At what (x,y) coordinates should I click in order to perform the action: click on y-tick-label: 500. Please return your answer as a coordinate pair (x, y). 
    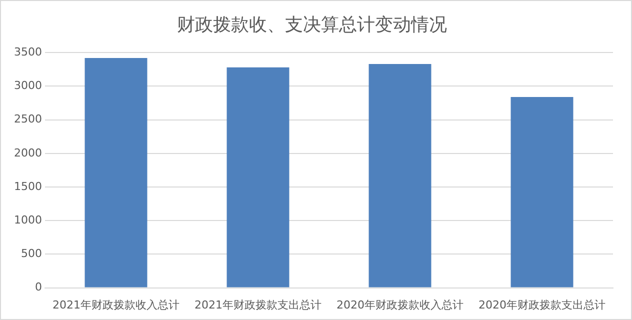
    Looking at the image, I should click on (31, 253).